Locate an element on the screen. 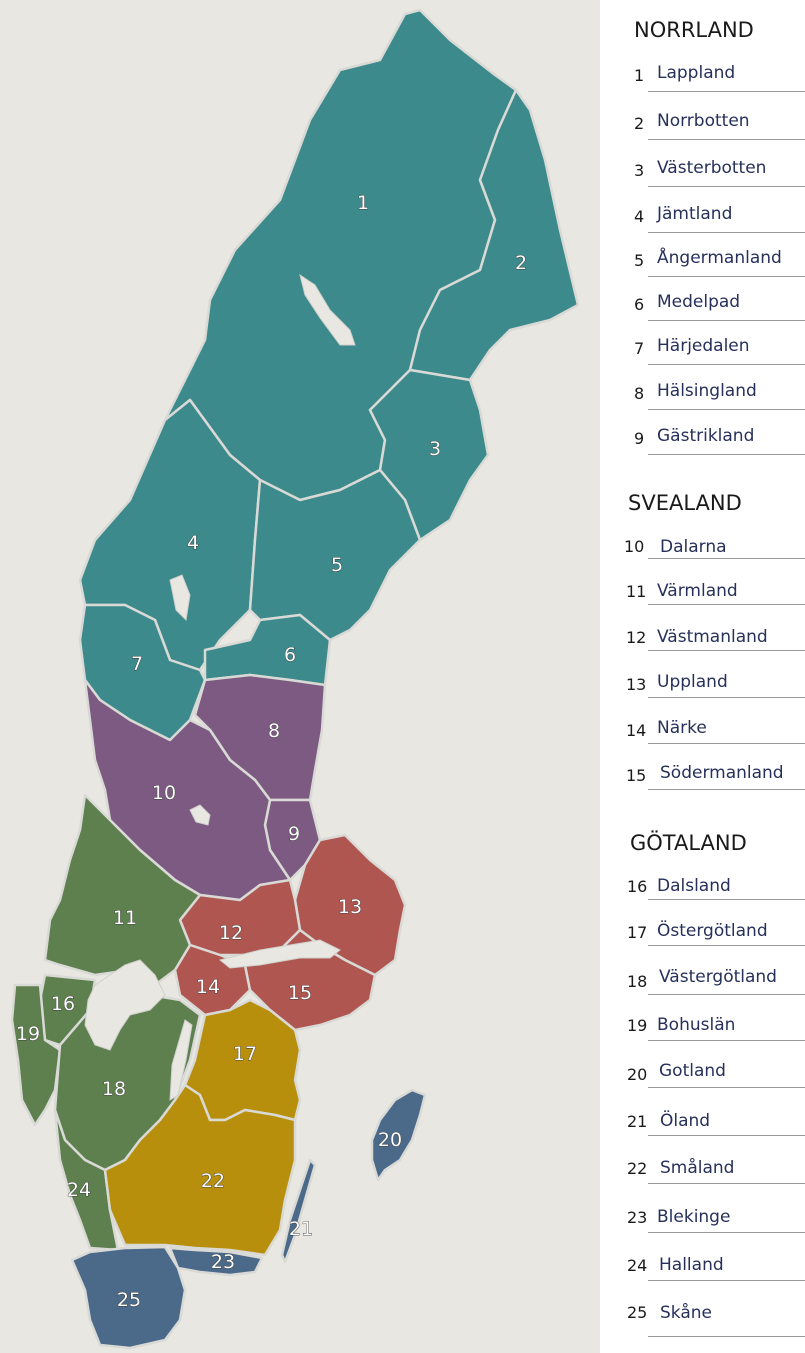 Image resolution: width=805 pixels, height=1353 pixels. legend-num: 23 is located at coordinates (637, 1217).